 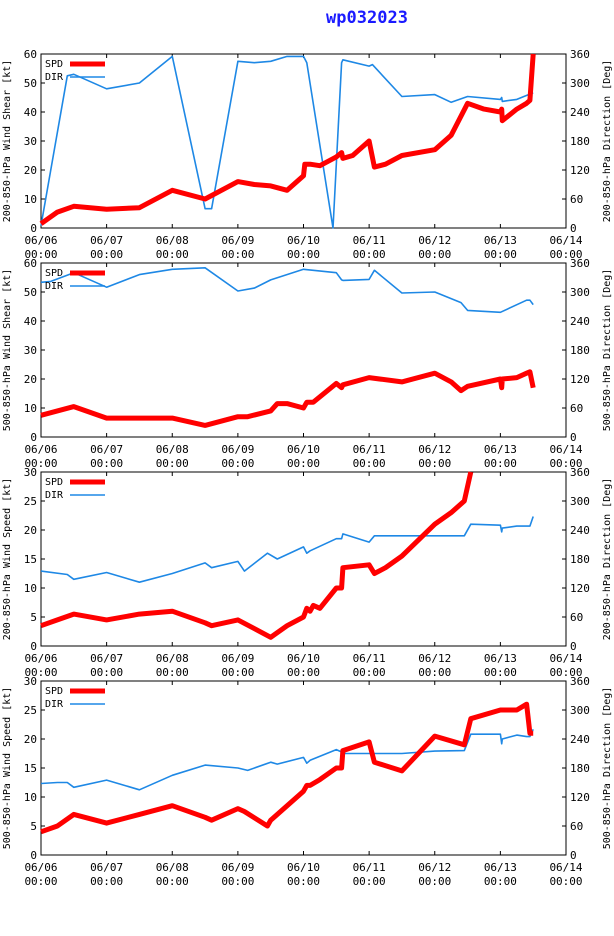 What do you see at coordinates (7, 768) in the screenshot?
I see `y-left-axis-label: 500-850-hPa Wind Speed [kt]` at bounding box center [7, 768].